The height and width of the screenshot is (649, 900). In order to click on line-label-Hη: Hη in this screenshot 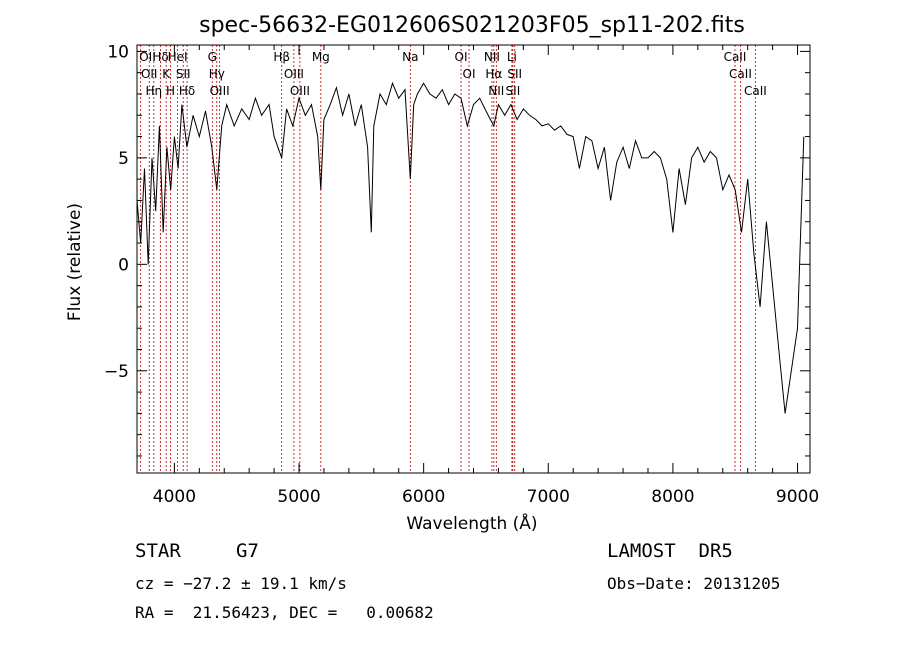, I will do `click(154, 91)`.